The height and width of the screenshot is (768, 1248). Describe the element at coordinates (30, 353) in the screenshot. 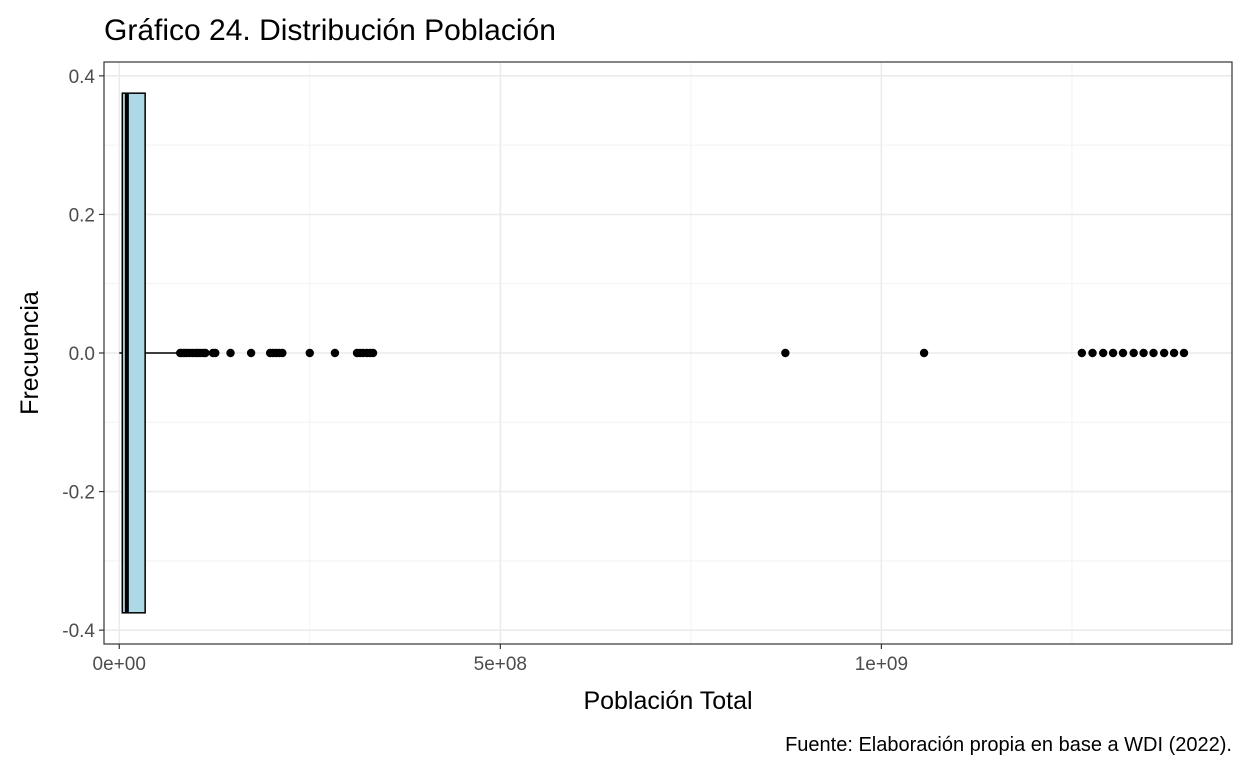

I see `y-axis-label: Frecuencia` at that location.